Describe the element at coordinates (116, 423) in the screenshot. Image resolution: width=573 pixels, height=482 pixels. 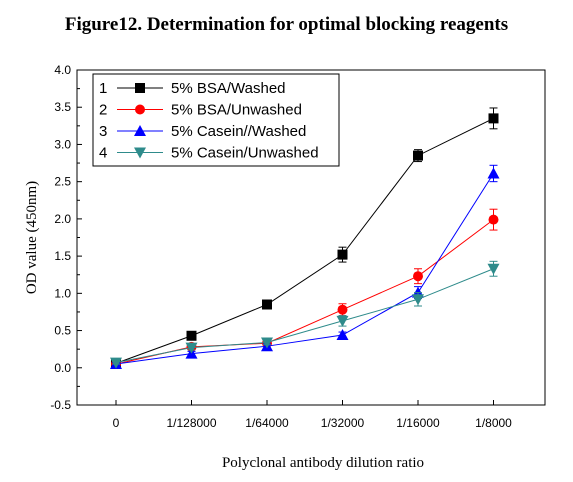
I see `x-tick-label: 0` at that location.